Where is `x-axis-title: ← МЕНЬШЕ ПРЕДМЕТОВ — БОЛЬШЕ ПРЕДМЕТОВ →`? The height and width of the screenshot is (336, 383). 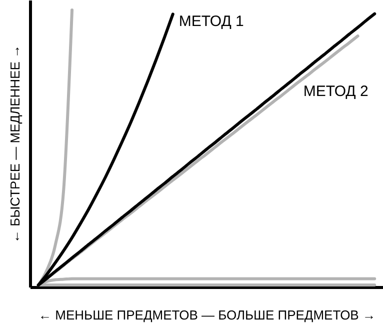
x-axis-title: ← МЕНЬШЕ ПРЕДМЕТОВ — БОЛЬШЕ ПРЕДМЕТОВ → is located at coordinates (207, 315).